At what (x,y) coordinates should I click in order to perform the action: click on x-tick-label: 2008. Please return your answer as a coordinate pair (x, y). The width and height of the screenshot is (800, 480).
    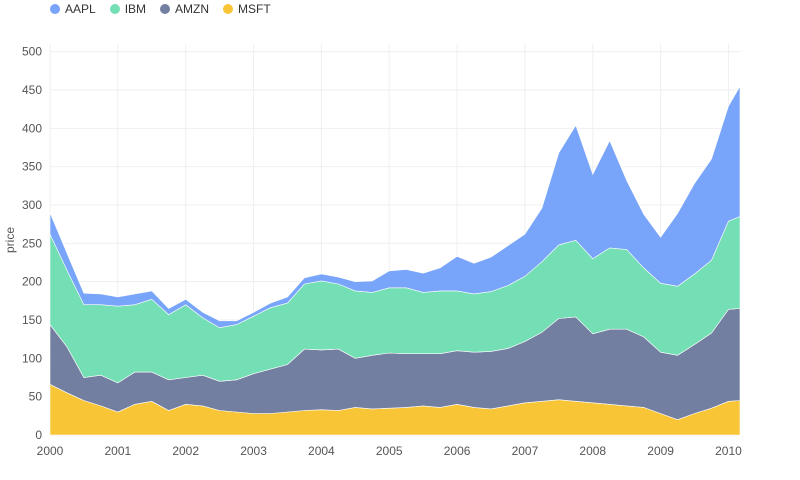
    Looking at the image, I should click on (592, 451).